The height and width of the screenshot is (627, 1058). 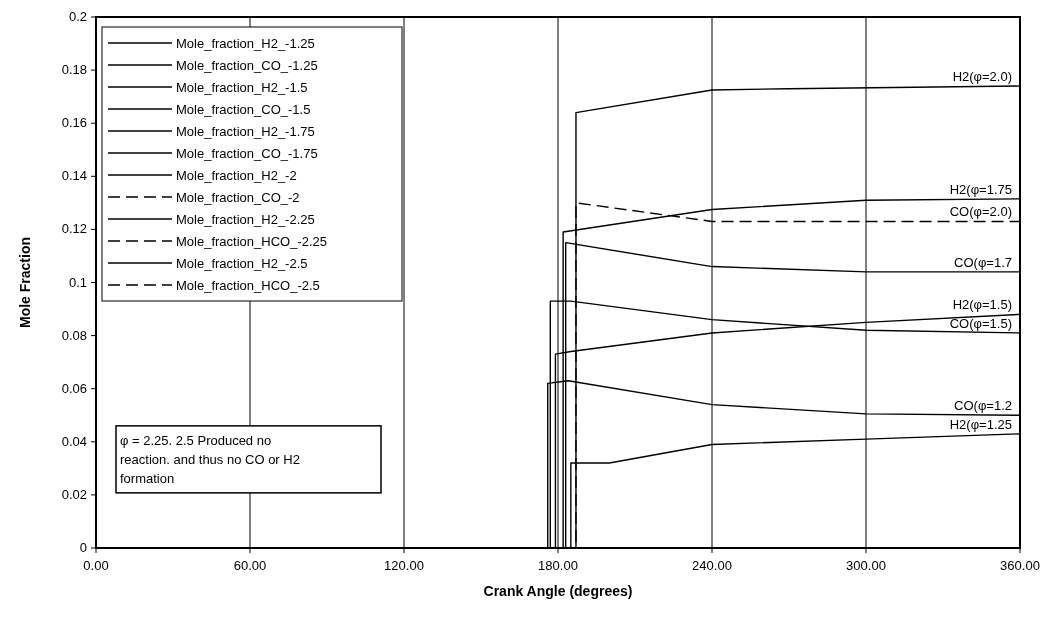 What do you see at coordinates (25, 282) in the screenshot?
I see `y-axis-title: Mole Fraction` at bounding box center [25, 282].